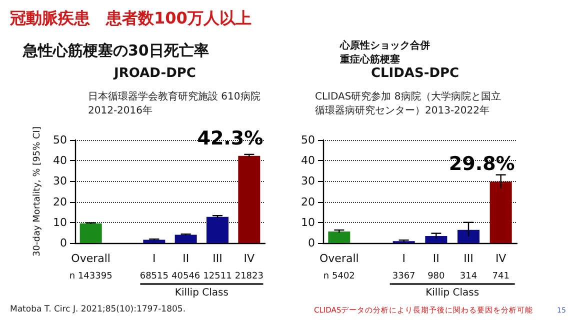 The width and height of the screenshot is (569, 320). What do you see at coordinates (501, 277) in the screenshot?
I see `text: 741` at bounding box center [501, 277].